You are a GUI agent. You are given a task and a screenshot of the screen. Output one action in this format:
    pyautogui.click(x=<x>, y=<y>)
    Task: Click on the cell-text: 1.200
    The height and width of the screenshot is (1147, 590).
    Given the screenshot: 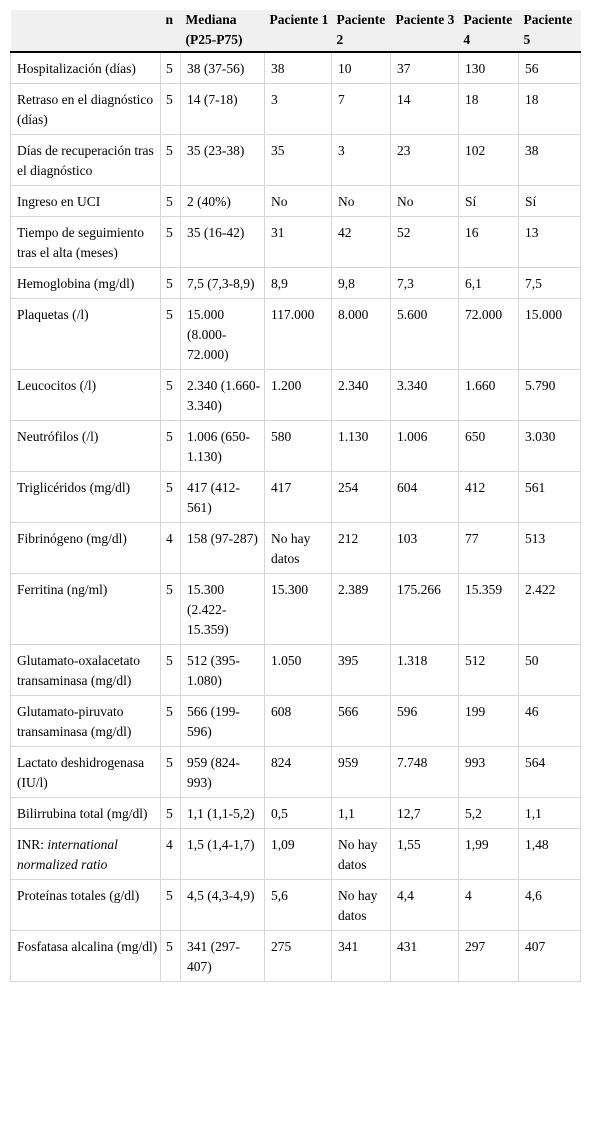 What is the action you would take?
    pyautogui.click(x=286, y=385)
    